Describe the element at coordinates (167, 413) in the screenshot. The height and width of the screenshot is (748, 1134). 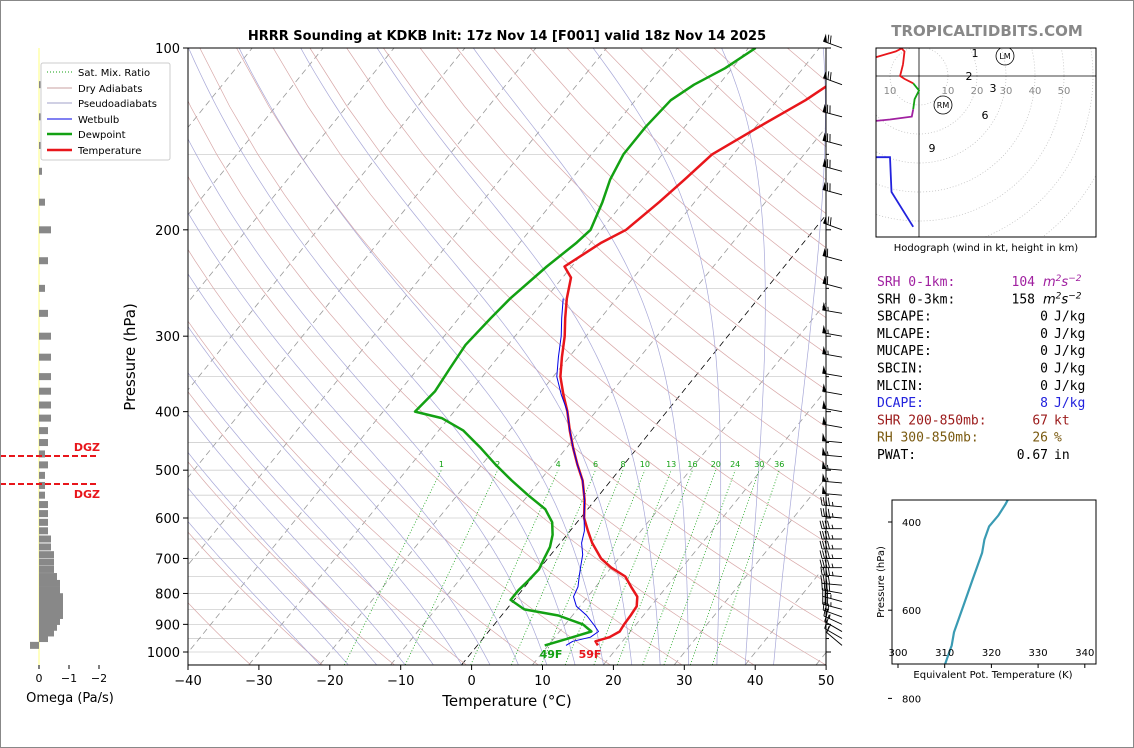
I see `y-tick-label: 400` at that location.